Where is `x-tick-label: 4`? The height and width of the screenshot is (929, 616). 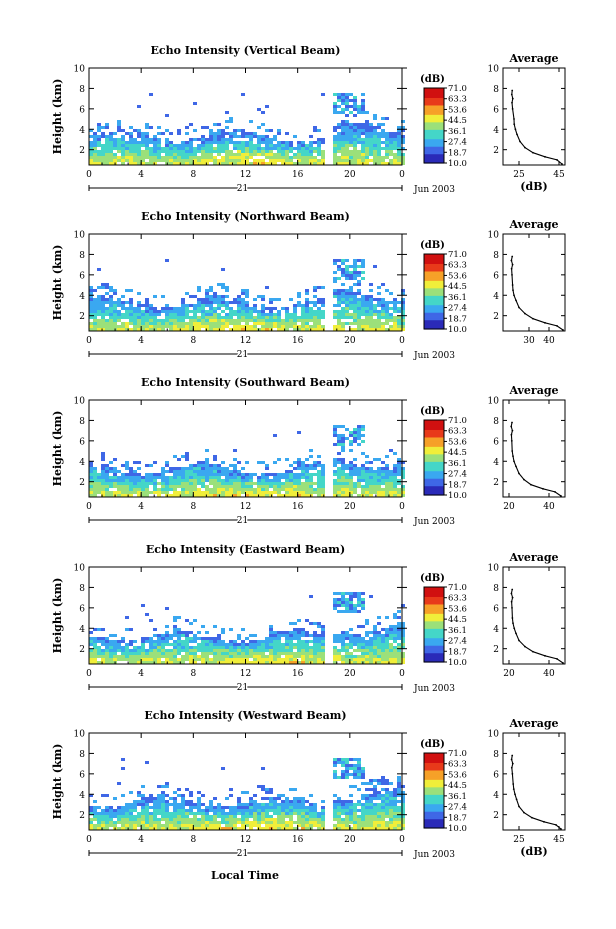
x-tick-label: 4 is located at coordinates (141, 507).